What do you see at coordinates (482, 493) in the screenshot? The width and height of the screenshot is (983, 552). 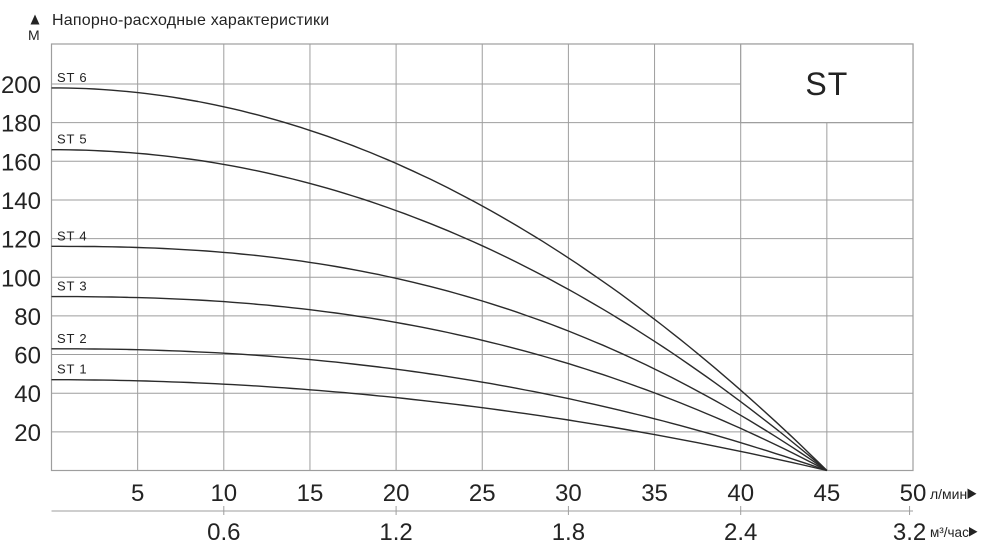 I see `x-tick-label: 25` at bounding box center [482, 493].